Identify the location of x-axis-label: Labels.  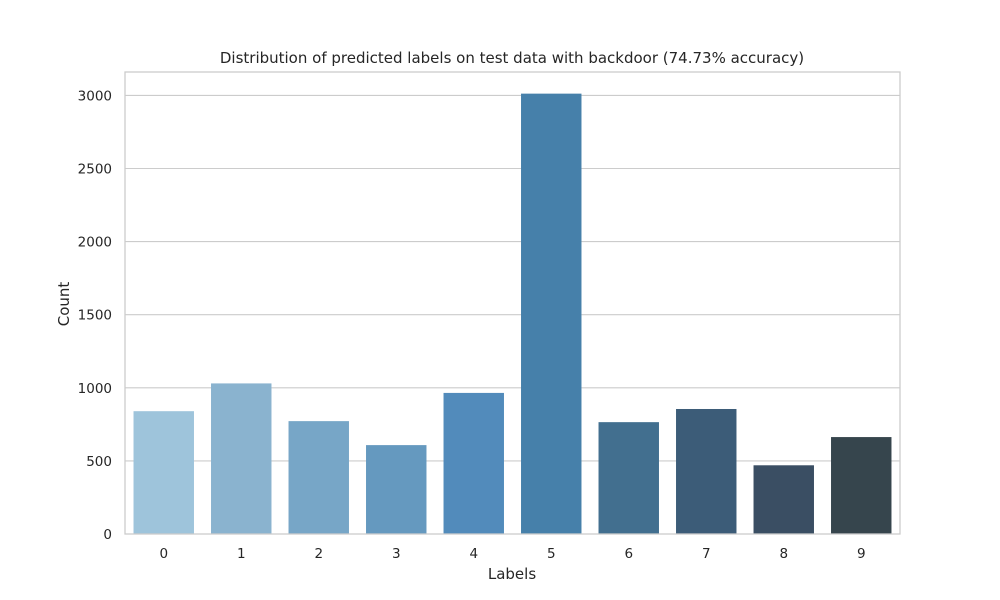
(512, 574).